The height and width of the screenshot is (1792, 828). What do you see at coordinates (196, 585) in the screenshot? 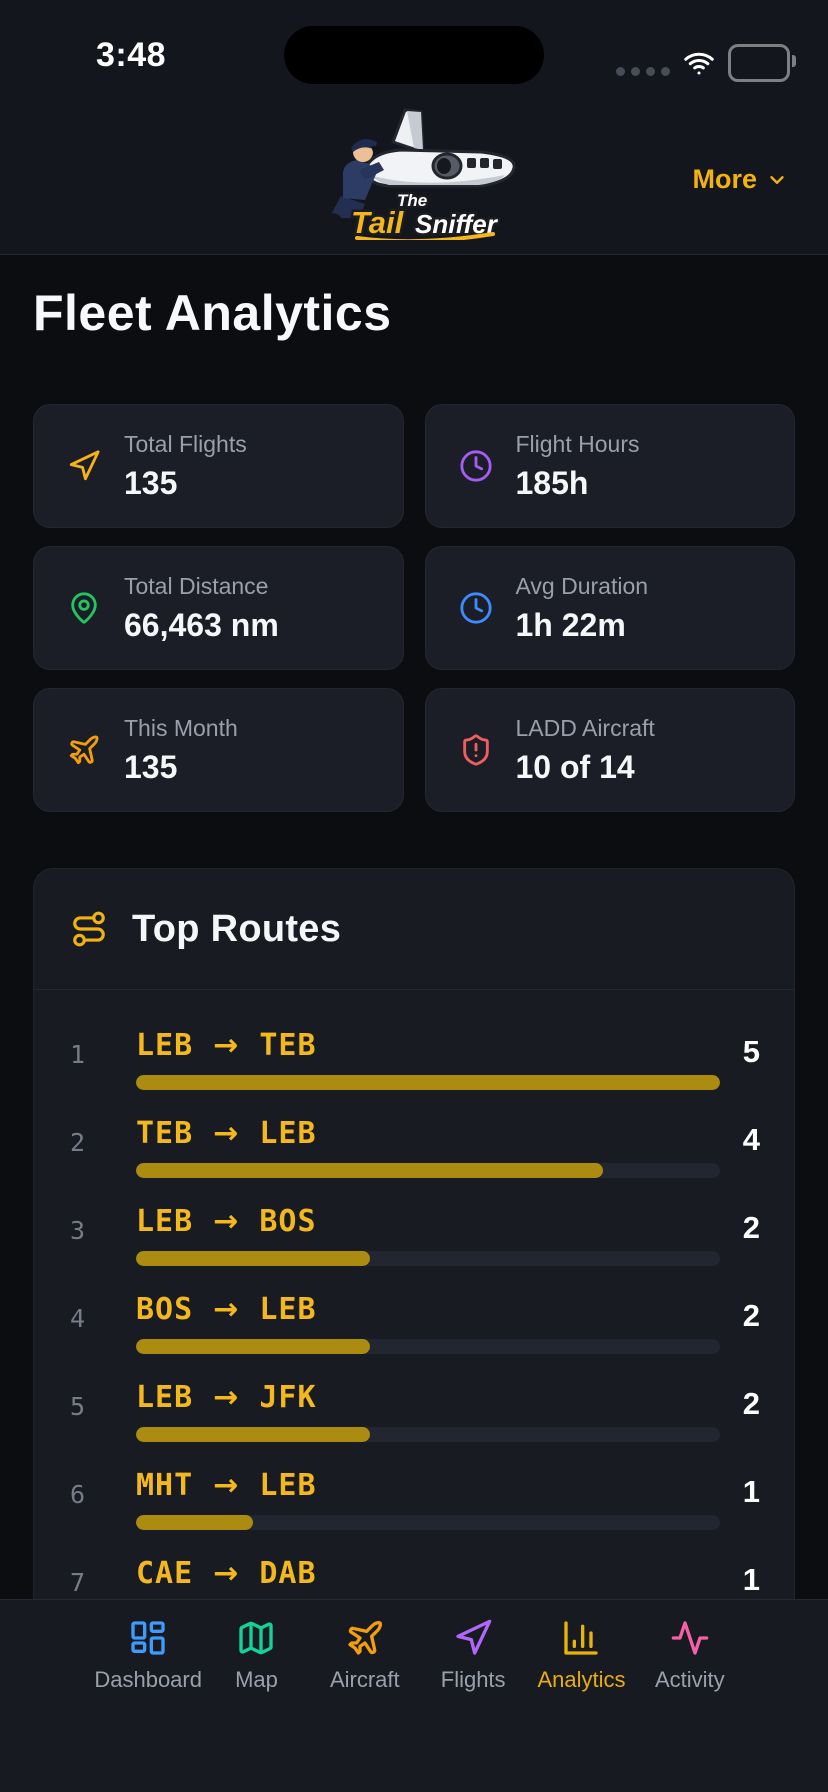
I see `stat-label: Total Distance` at bounding box center [196, 585].